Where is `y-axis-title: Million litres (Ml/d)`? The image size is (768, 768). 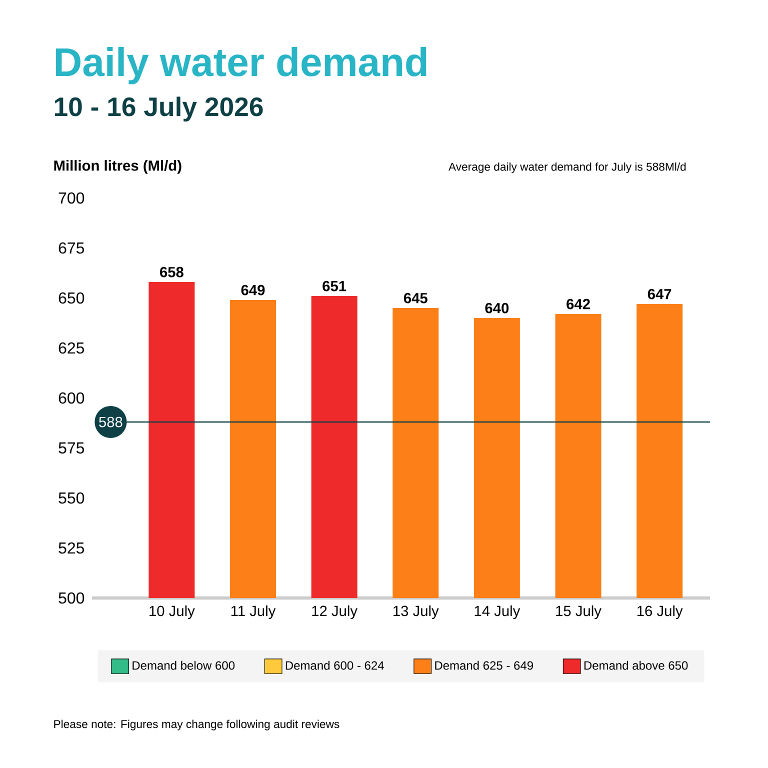 y-axis-title: Million litres (Ml/d) is located at coordinates (118, 167).